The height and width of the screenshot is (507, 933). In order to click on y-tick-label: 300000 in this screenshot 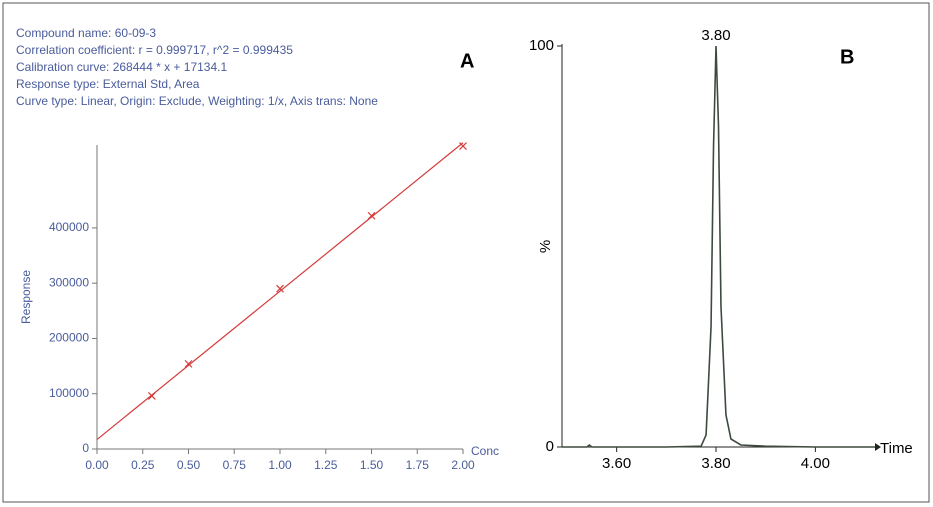, I will do `click(69, 282)`.